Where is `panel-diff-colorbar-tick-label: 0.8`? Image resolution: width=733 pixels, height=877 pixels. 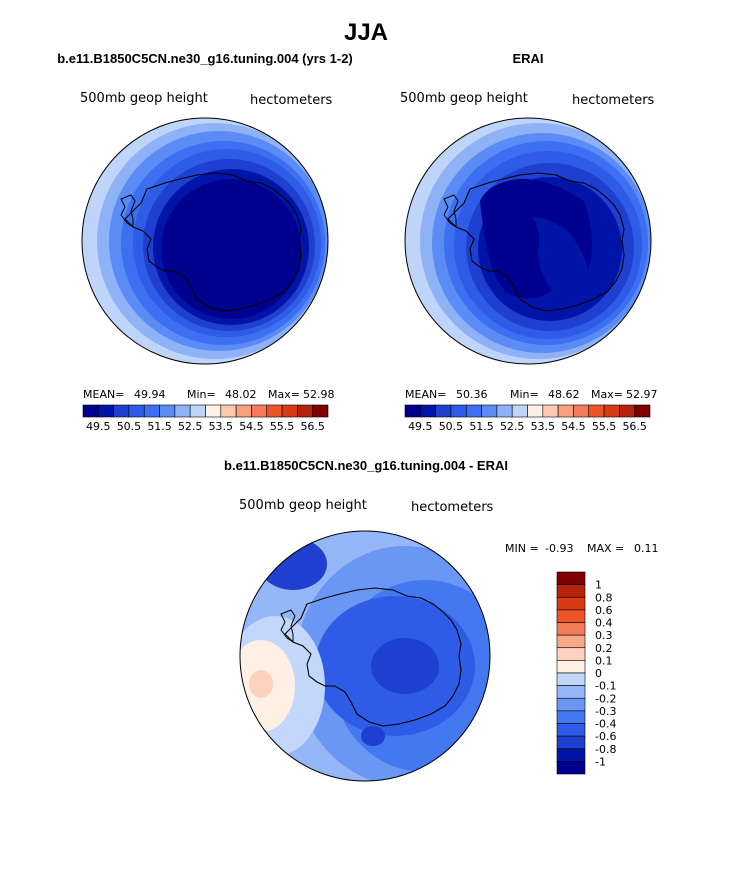
panel-diff-colorbar-tick-label: 0.8 is located at coordinates (604, 597).